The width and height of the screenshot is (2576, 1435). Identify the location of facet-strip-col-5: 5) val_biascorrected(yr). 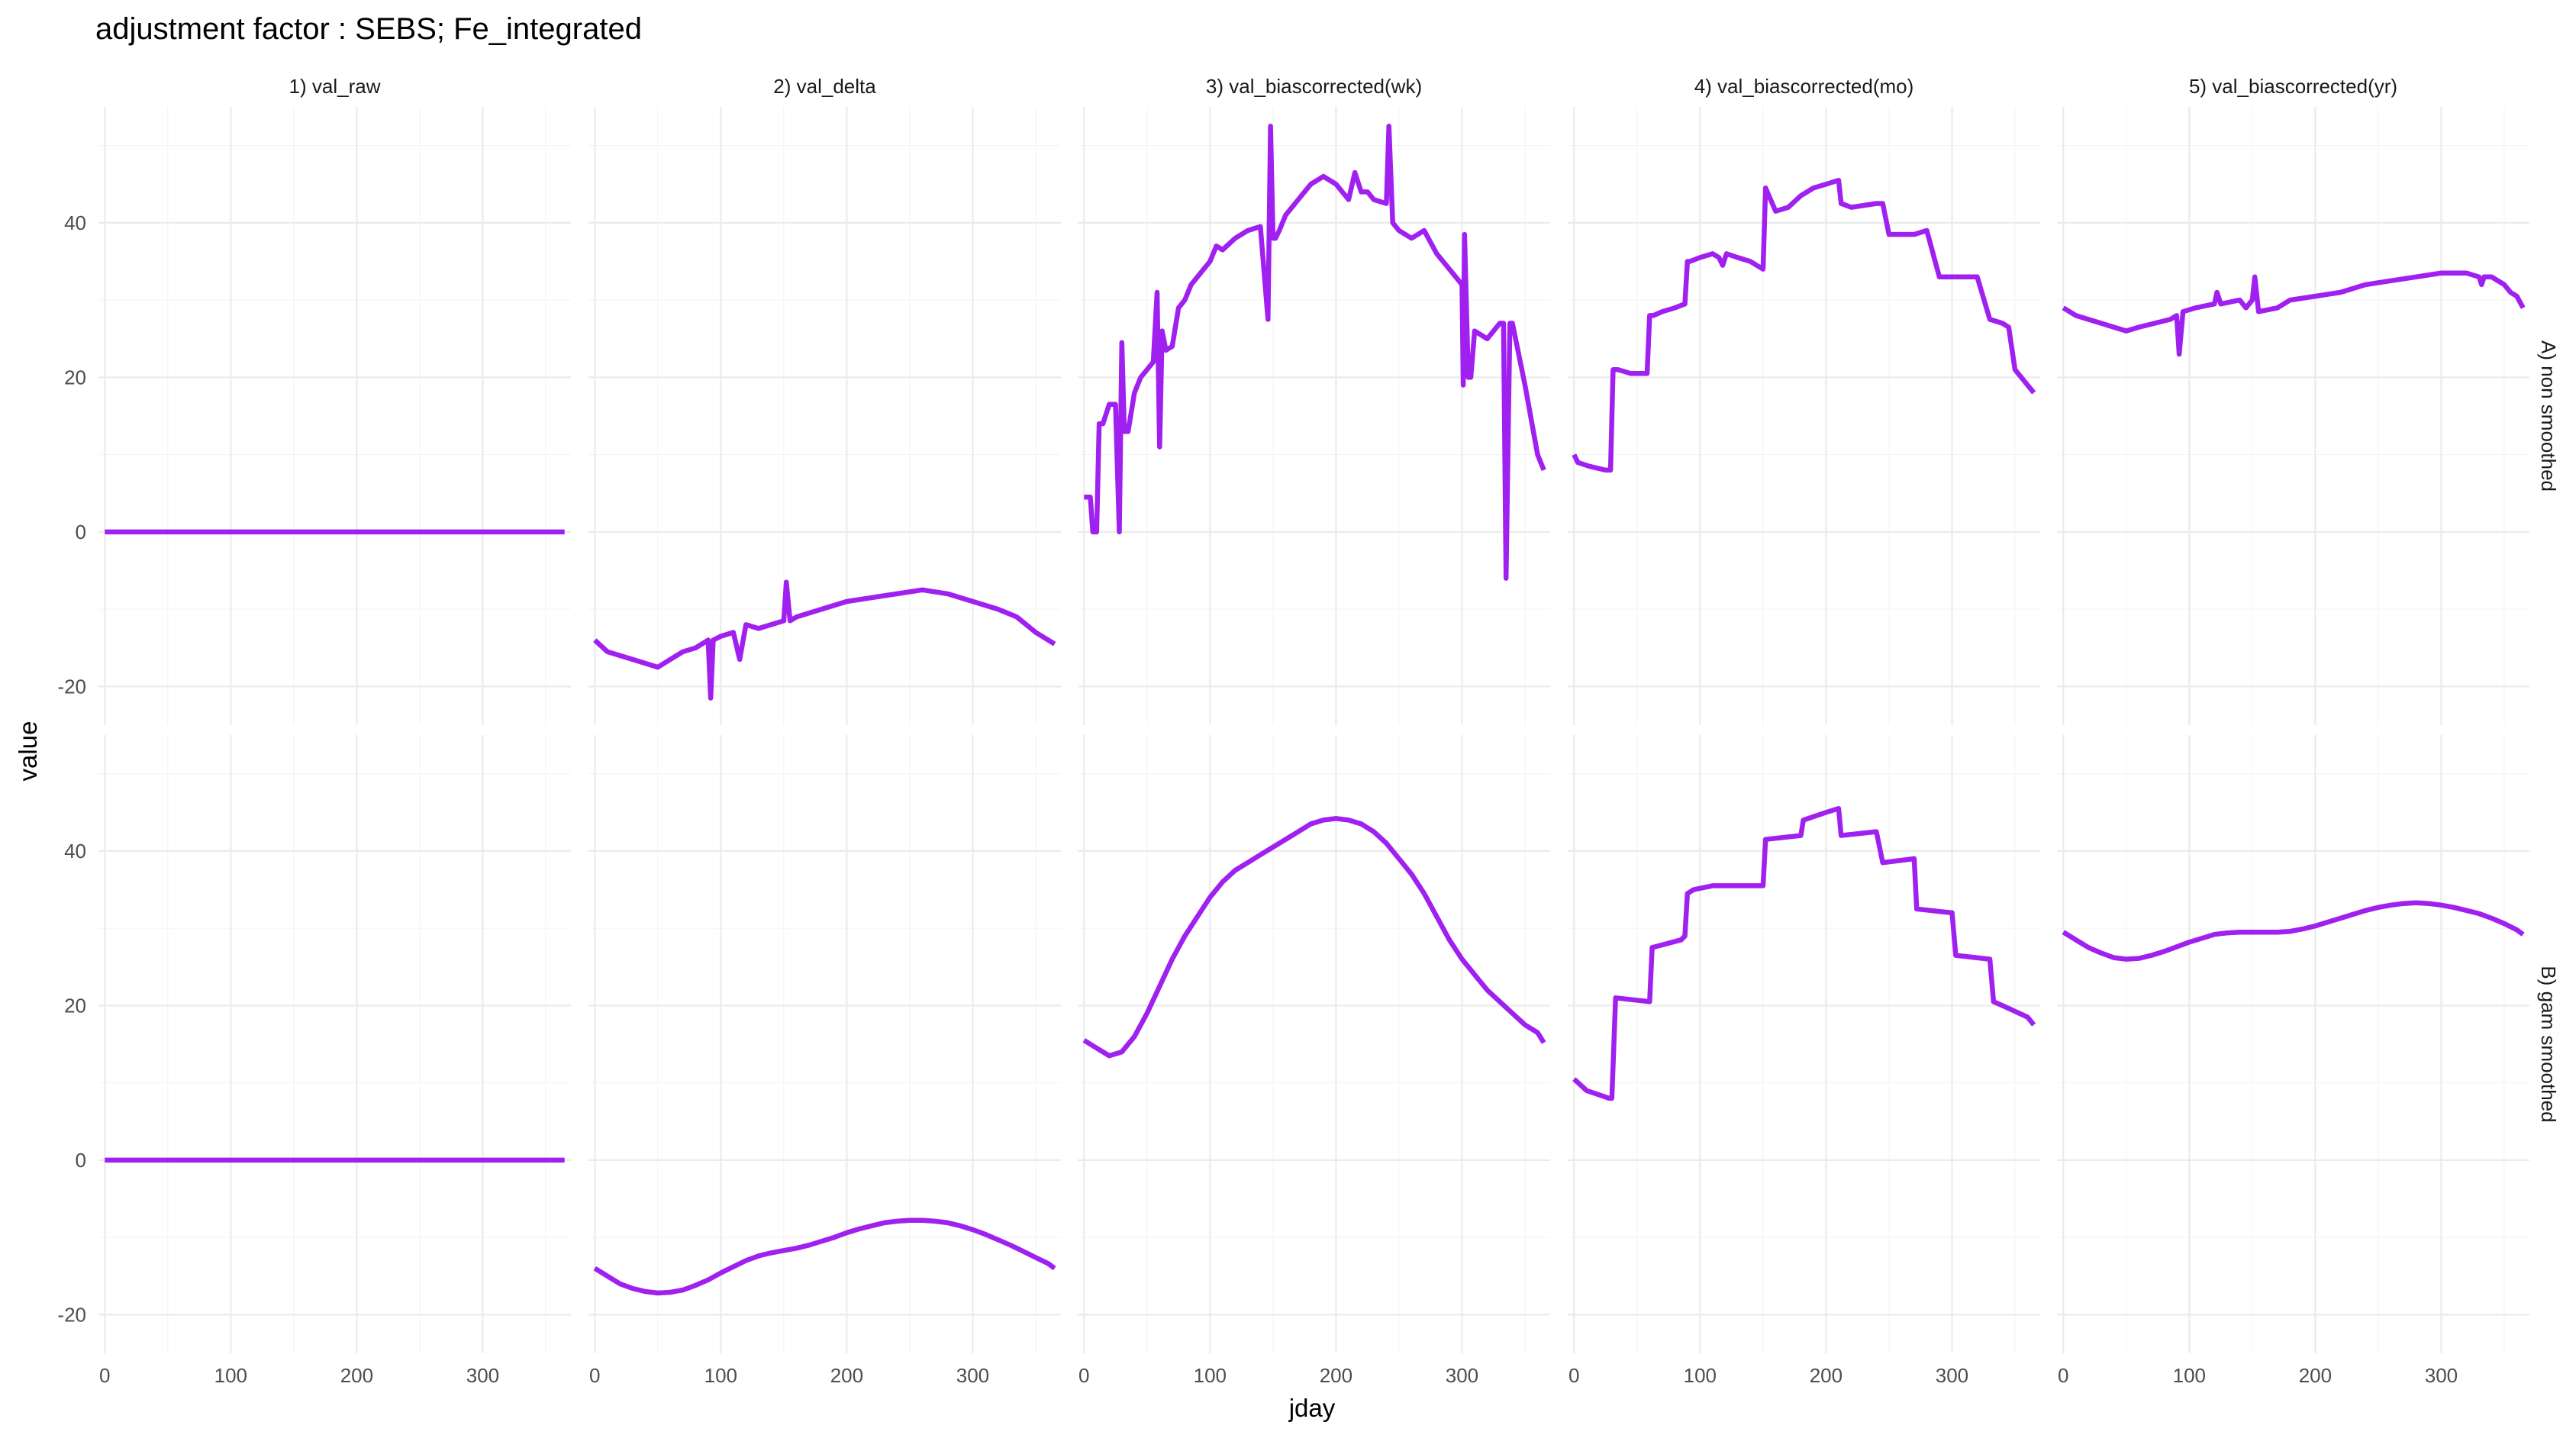
(2293, 86).